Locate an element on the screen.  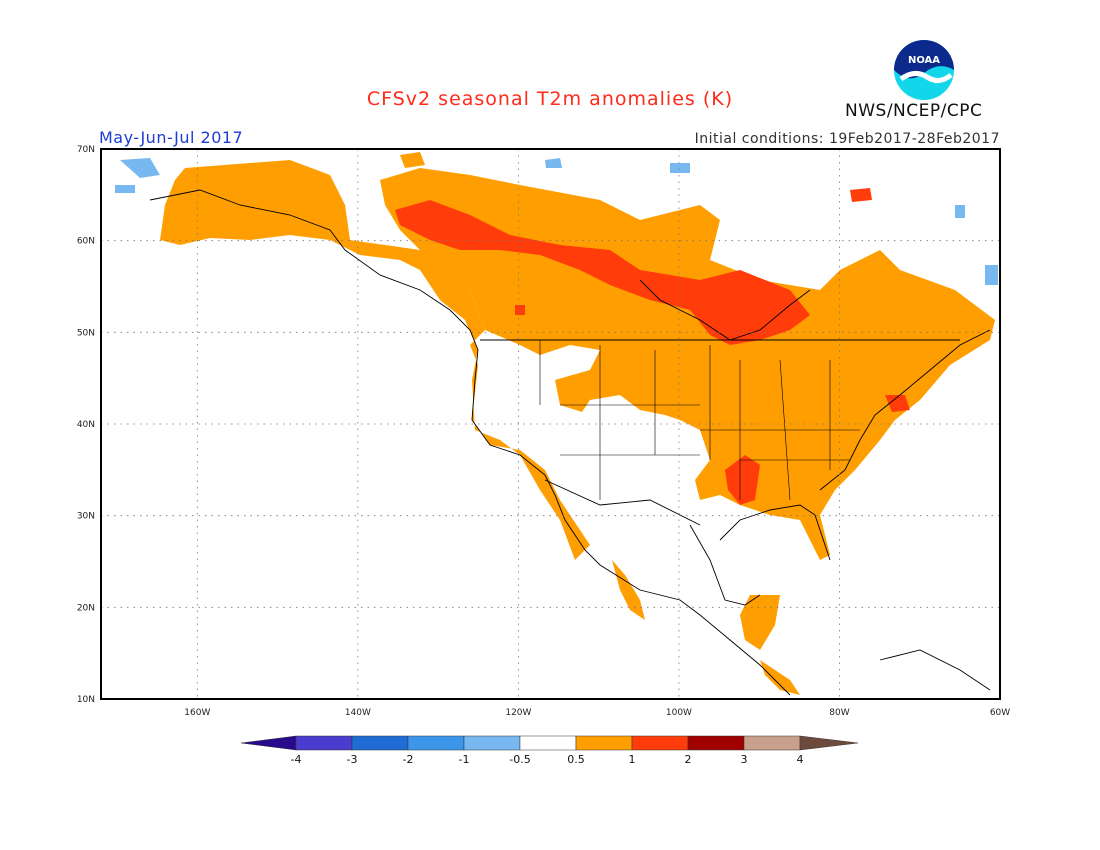
colorbar-legend: -4 -3 -2 -1 -0.5 0.5 1 2 3 4 is located at coordinates (549, 750).